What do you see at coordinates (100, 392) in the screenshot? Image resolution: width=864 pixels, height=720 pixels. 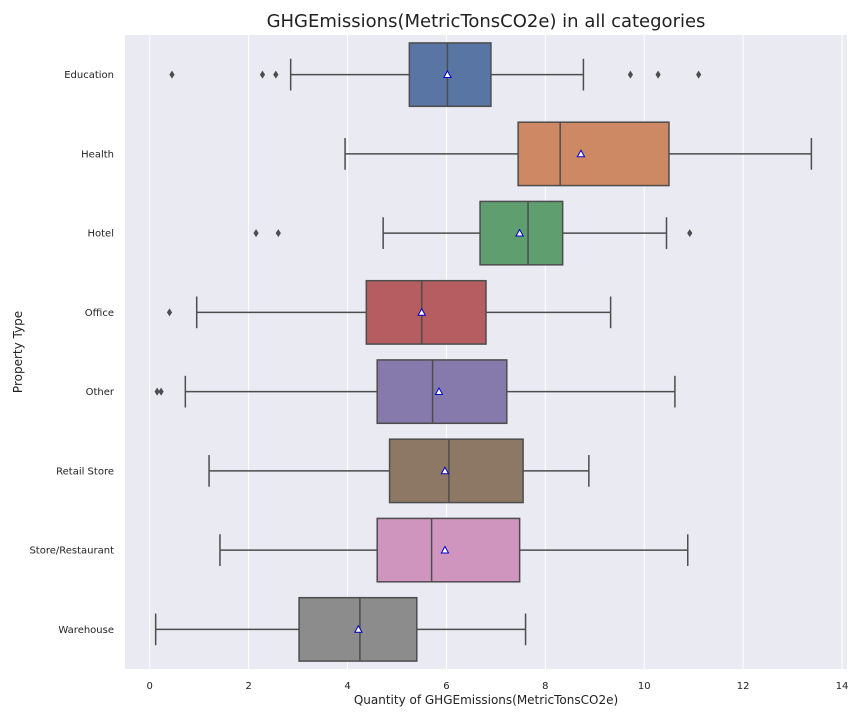 I see `y-tick-label: Other` at bounding box center [100, 392].